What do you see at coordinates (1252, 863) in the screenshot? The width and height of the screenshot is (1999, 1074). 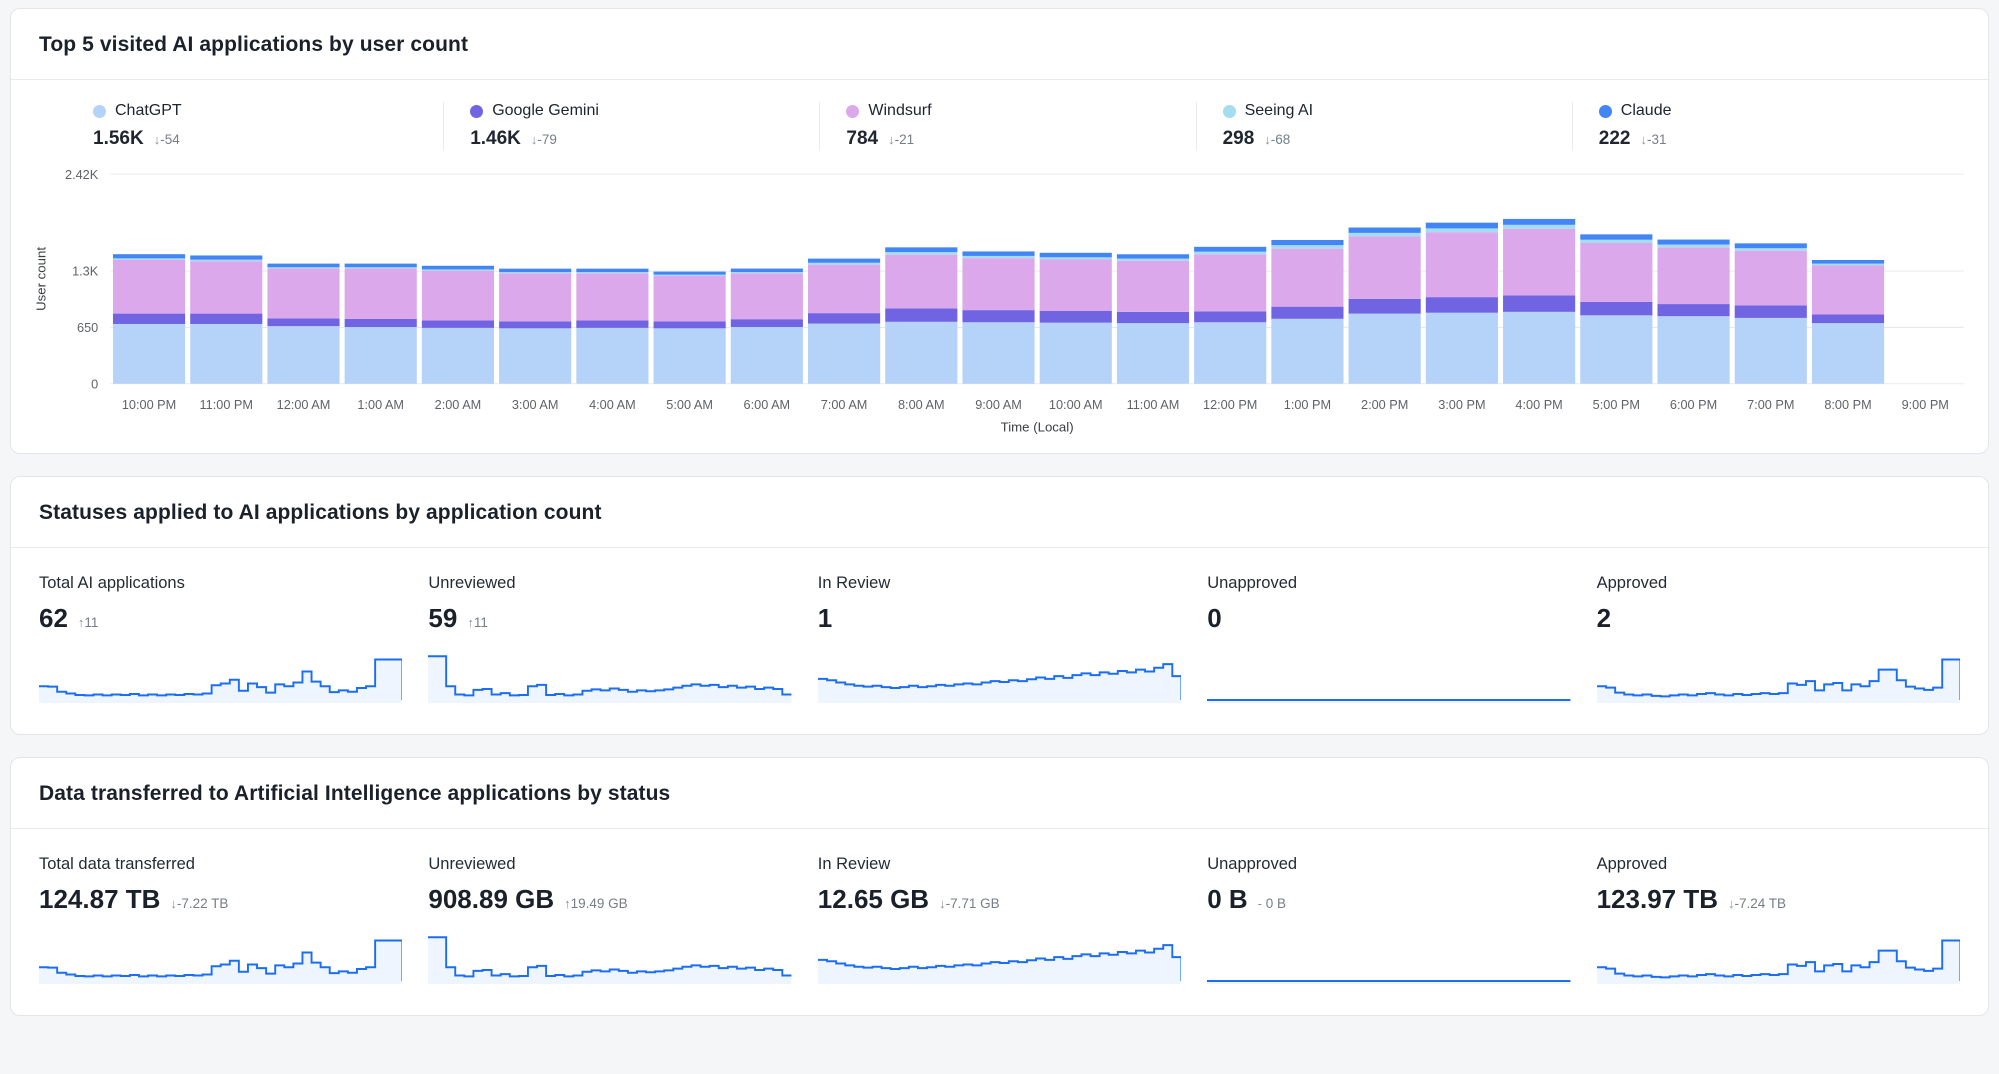 I see `stat-label: Unapproved` at bounding box center [1252, 863].